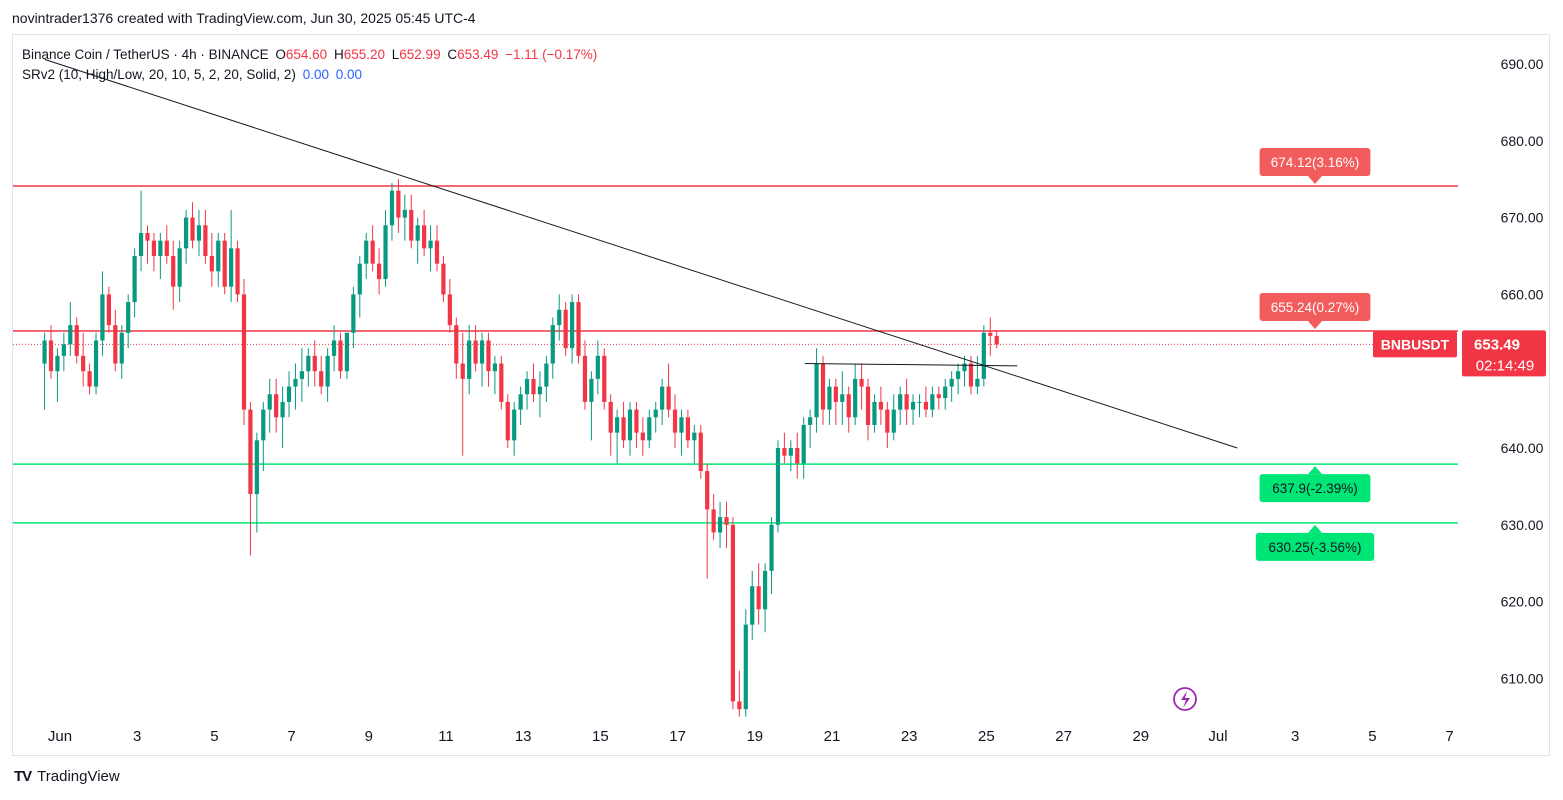 The width and height of the screenshot is (1563, 800). I want to click on horizontal-segment, so click(911, 365).